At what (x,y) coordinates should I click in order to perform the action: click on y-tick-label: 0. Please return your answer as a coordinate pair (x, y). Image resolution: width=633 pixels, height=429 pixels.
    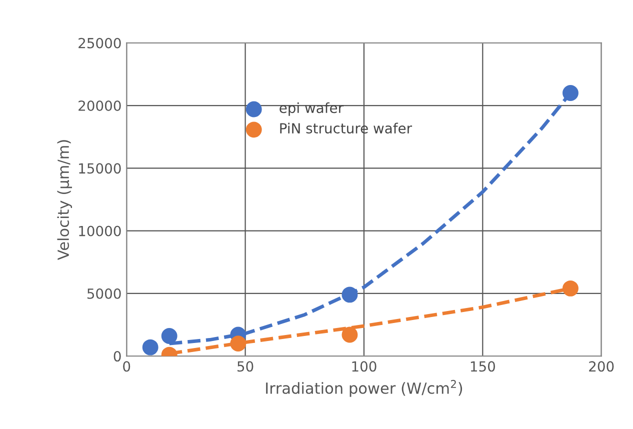
    Looking at the image, I should click on (117, 356).